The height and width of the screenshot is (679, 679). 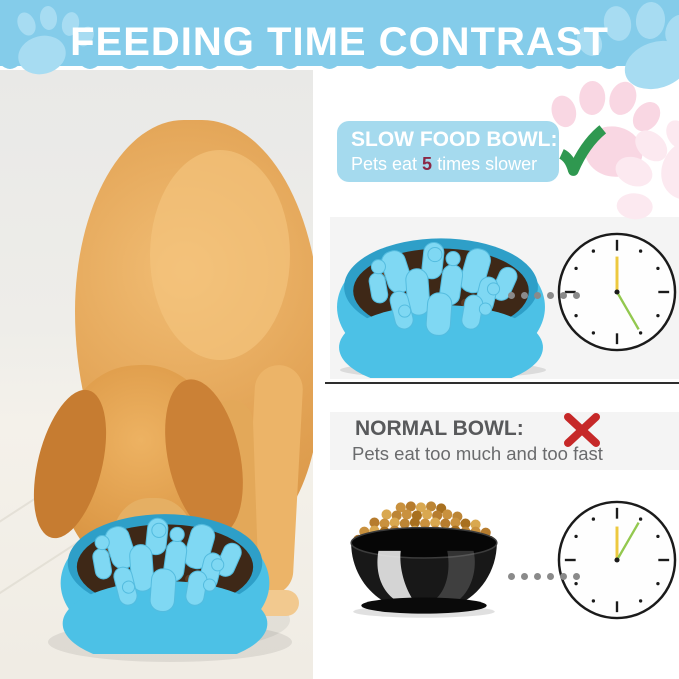 What do you see at coordinates (424, 559) in the screenshot?
I see `normal-bowl` at bounding box center [424, 559].